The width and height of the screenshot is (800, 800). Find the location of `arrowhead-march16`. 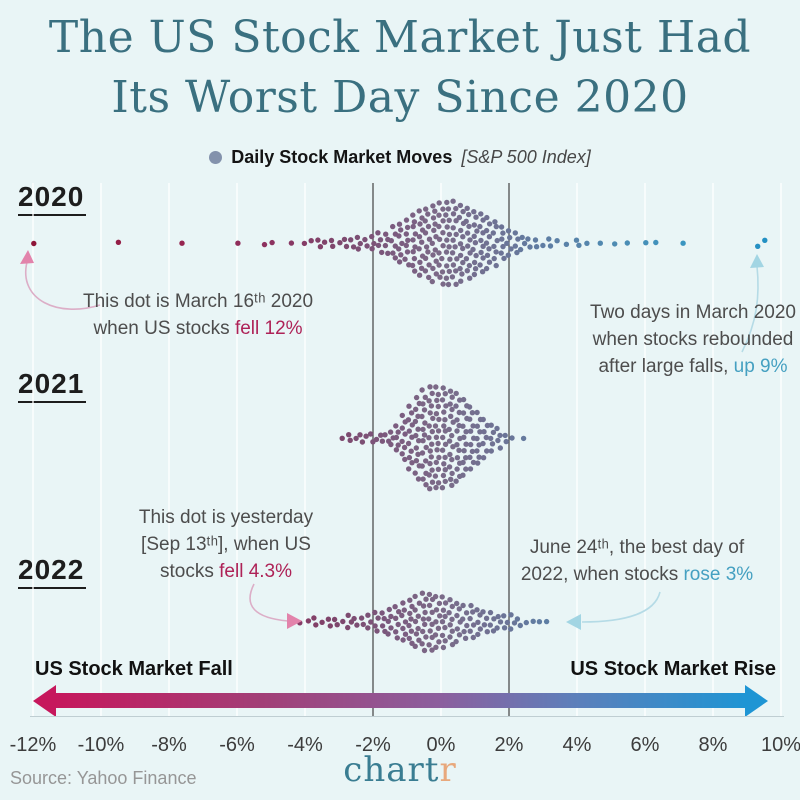

arrowhead-march16 is located at coordinates (27, 257).